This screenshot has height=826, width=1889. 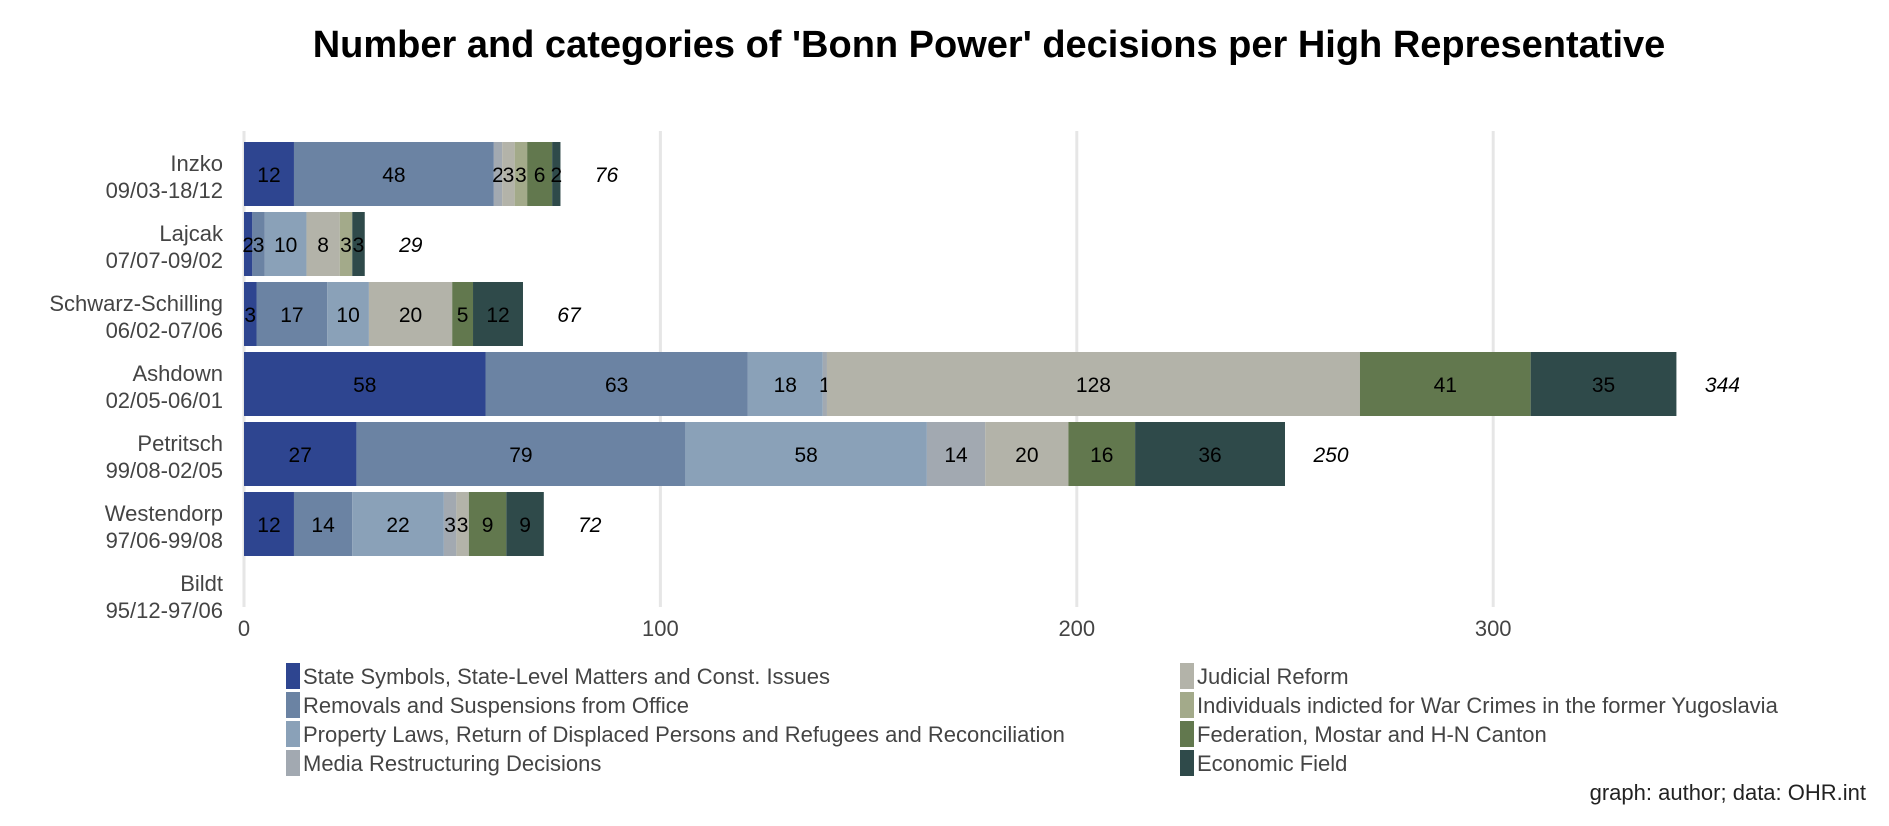 I want to click on category-name-label: Inzko, so click(x=196, y=163).